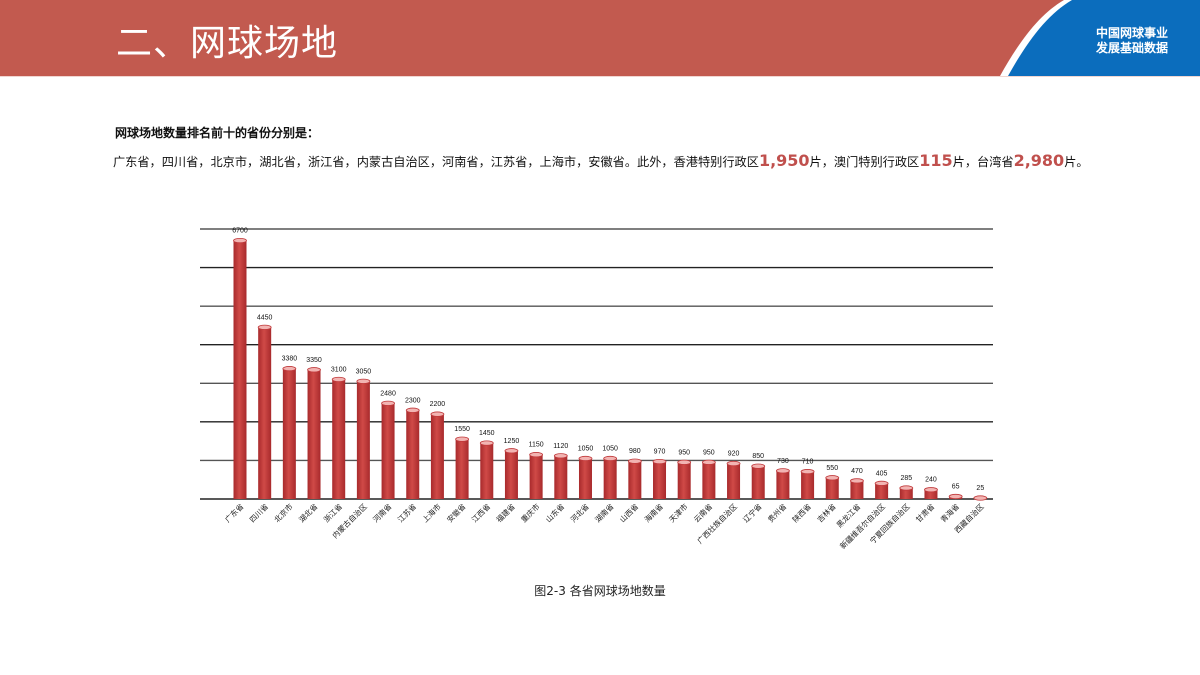 The width and height of the screenshot is (1200, 675). I want to click on category-label: 江西省, so click(480, 512).